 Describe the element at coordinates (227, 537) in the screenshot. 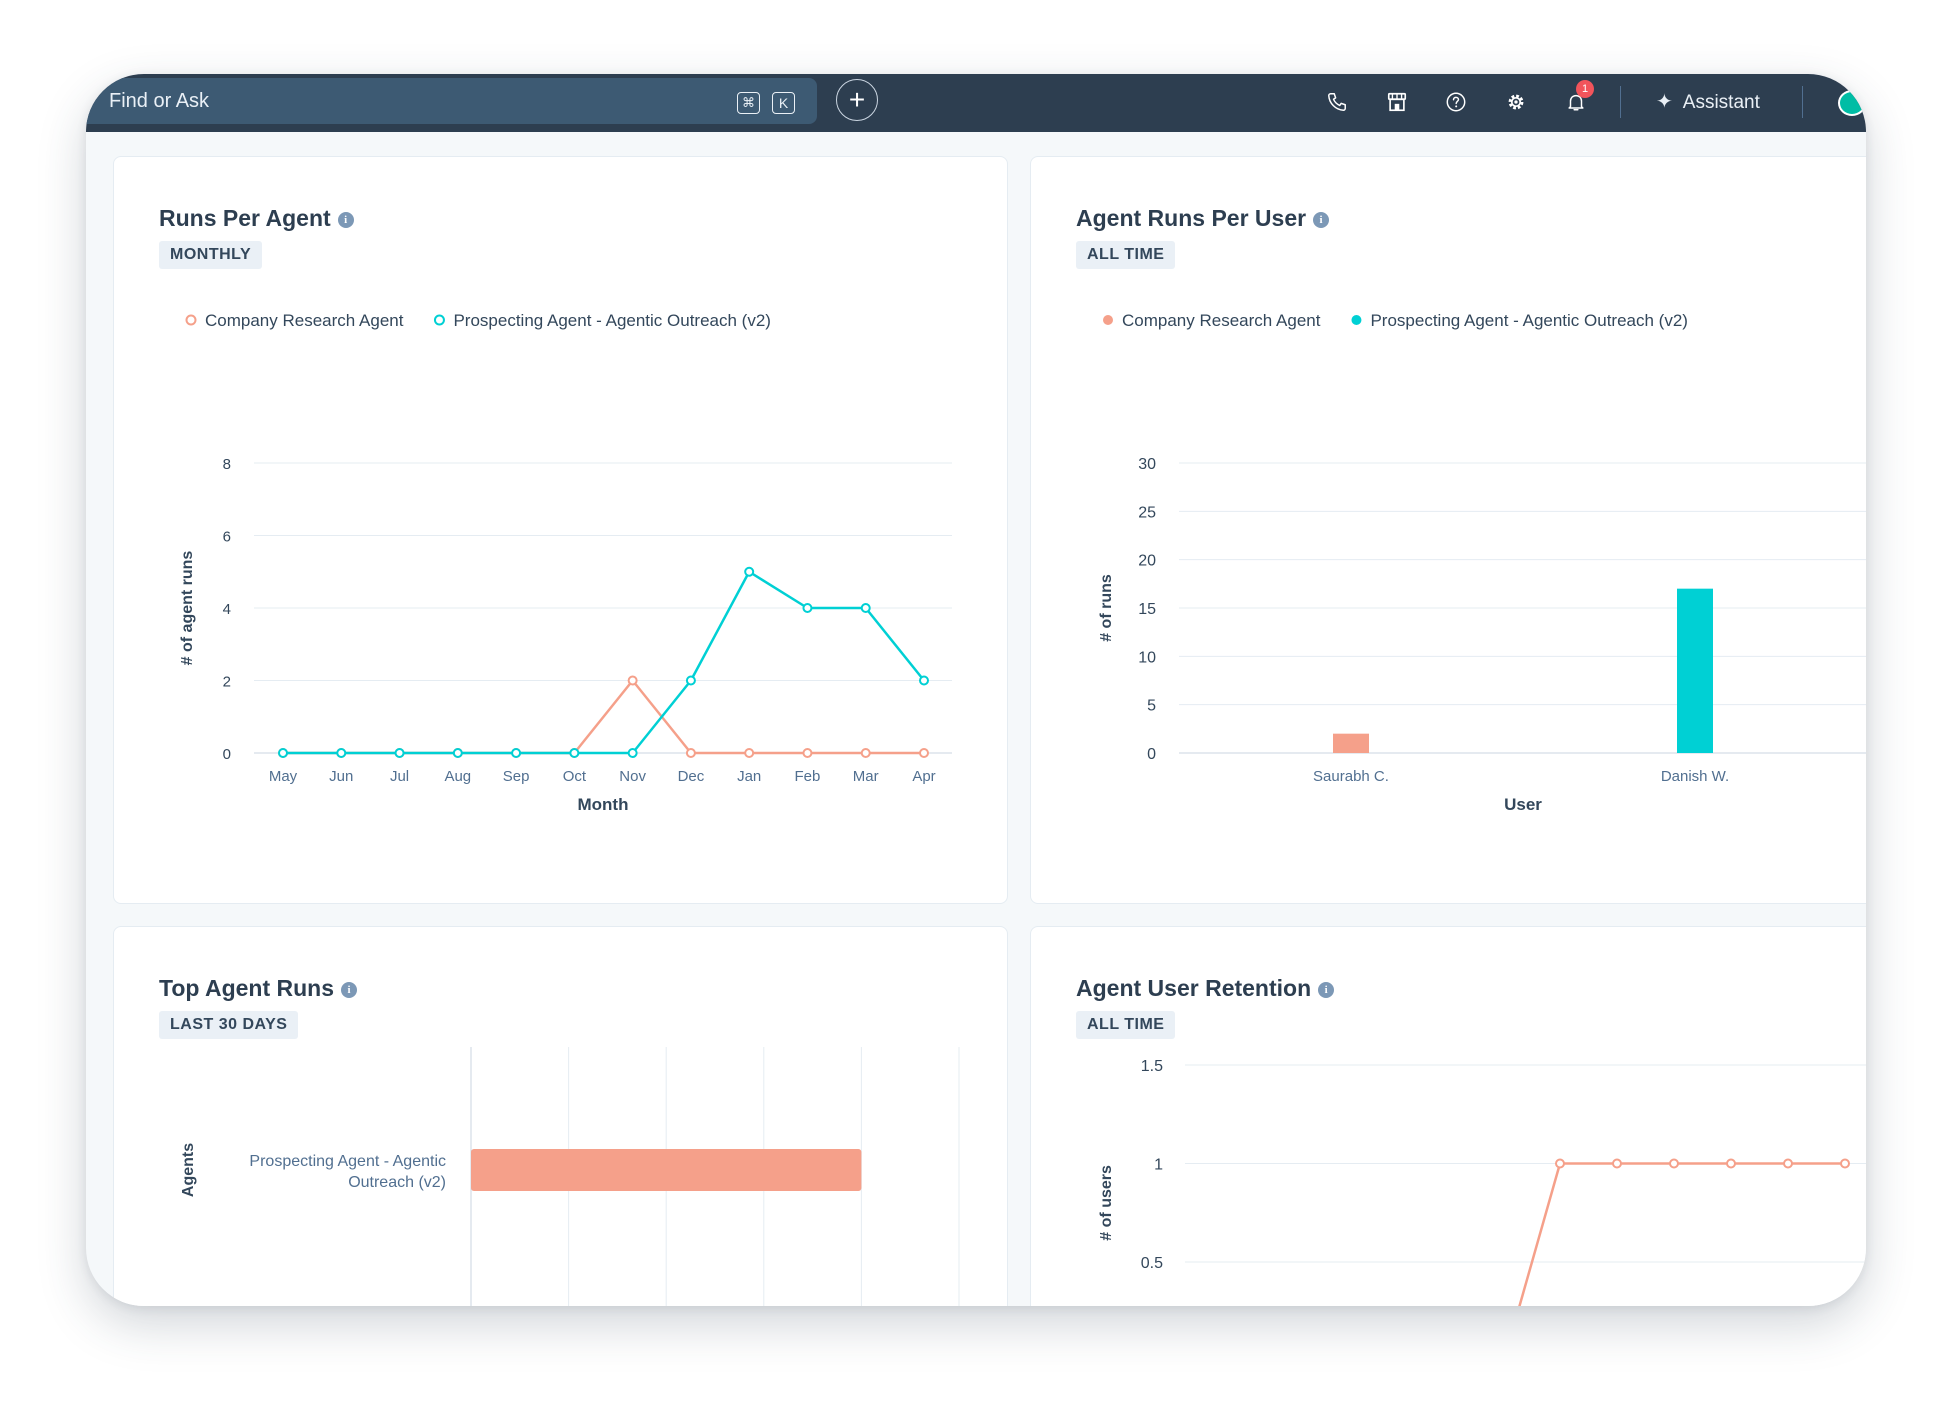

I see `y-tick-label: 6` at that location.